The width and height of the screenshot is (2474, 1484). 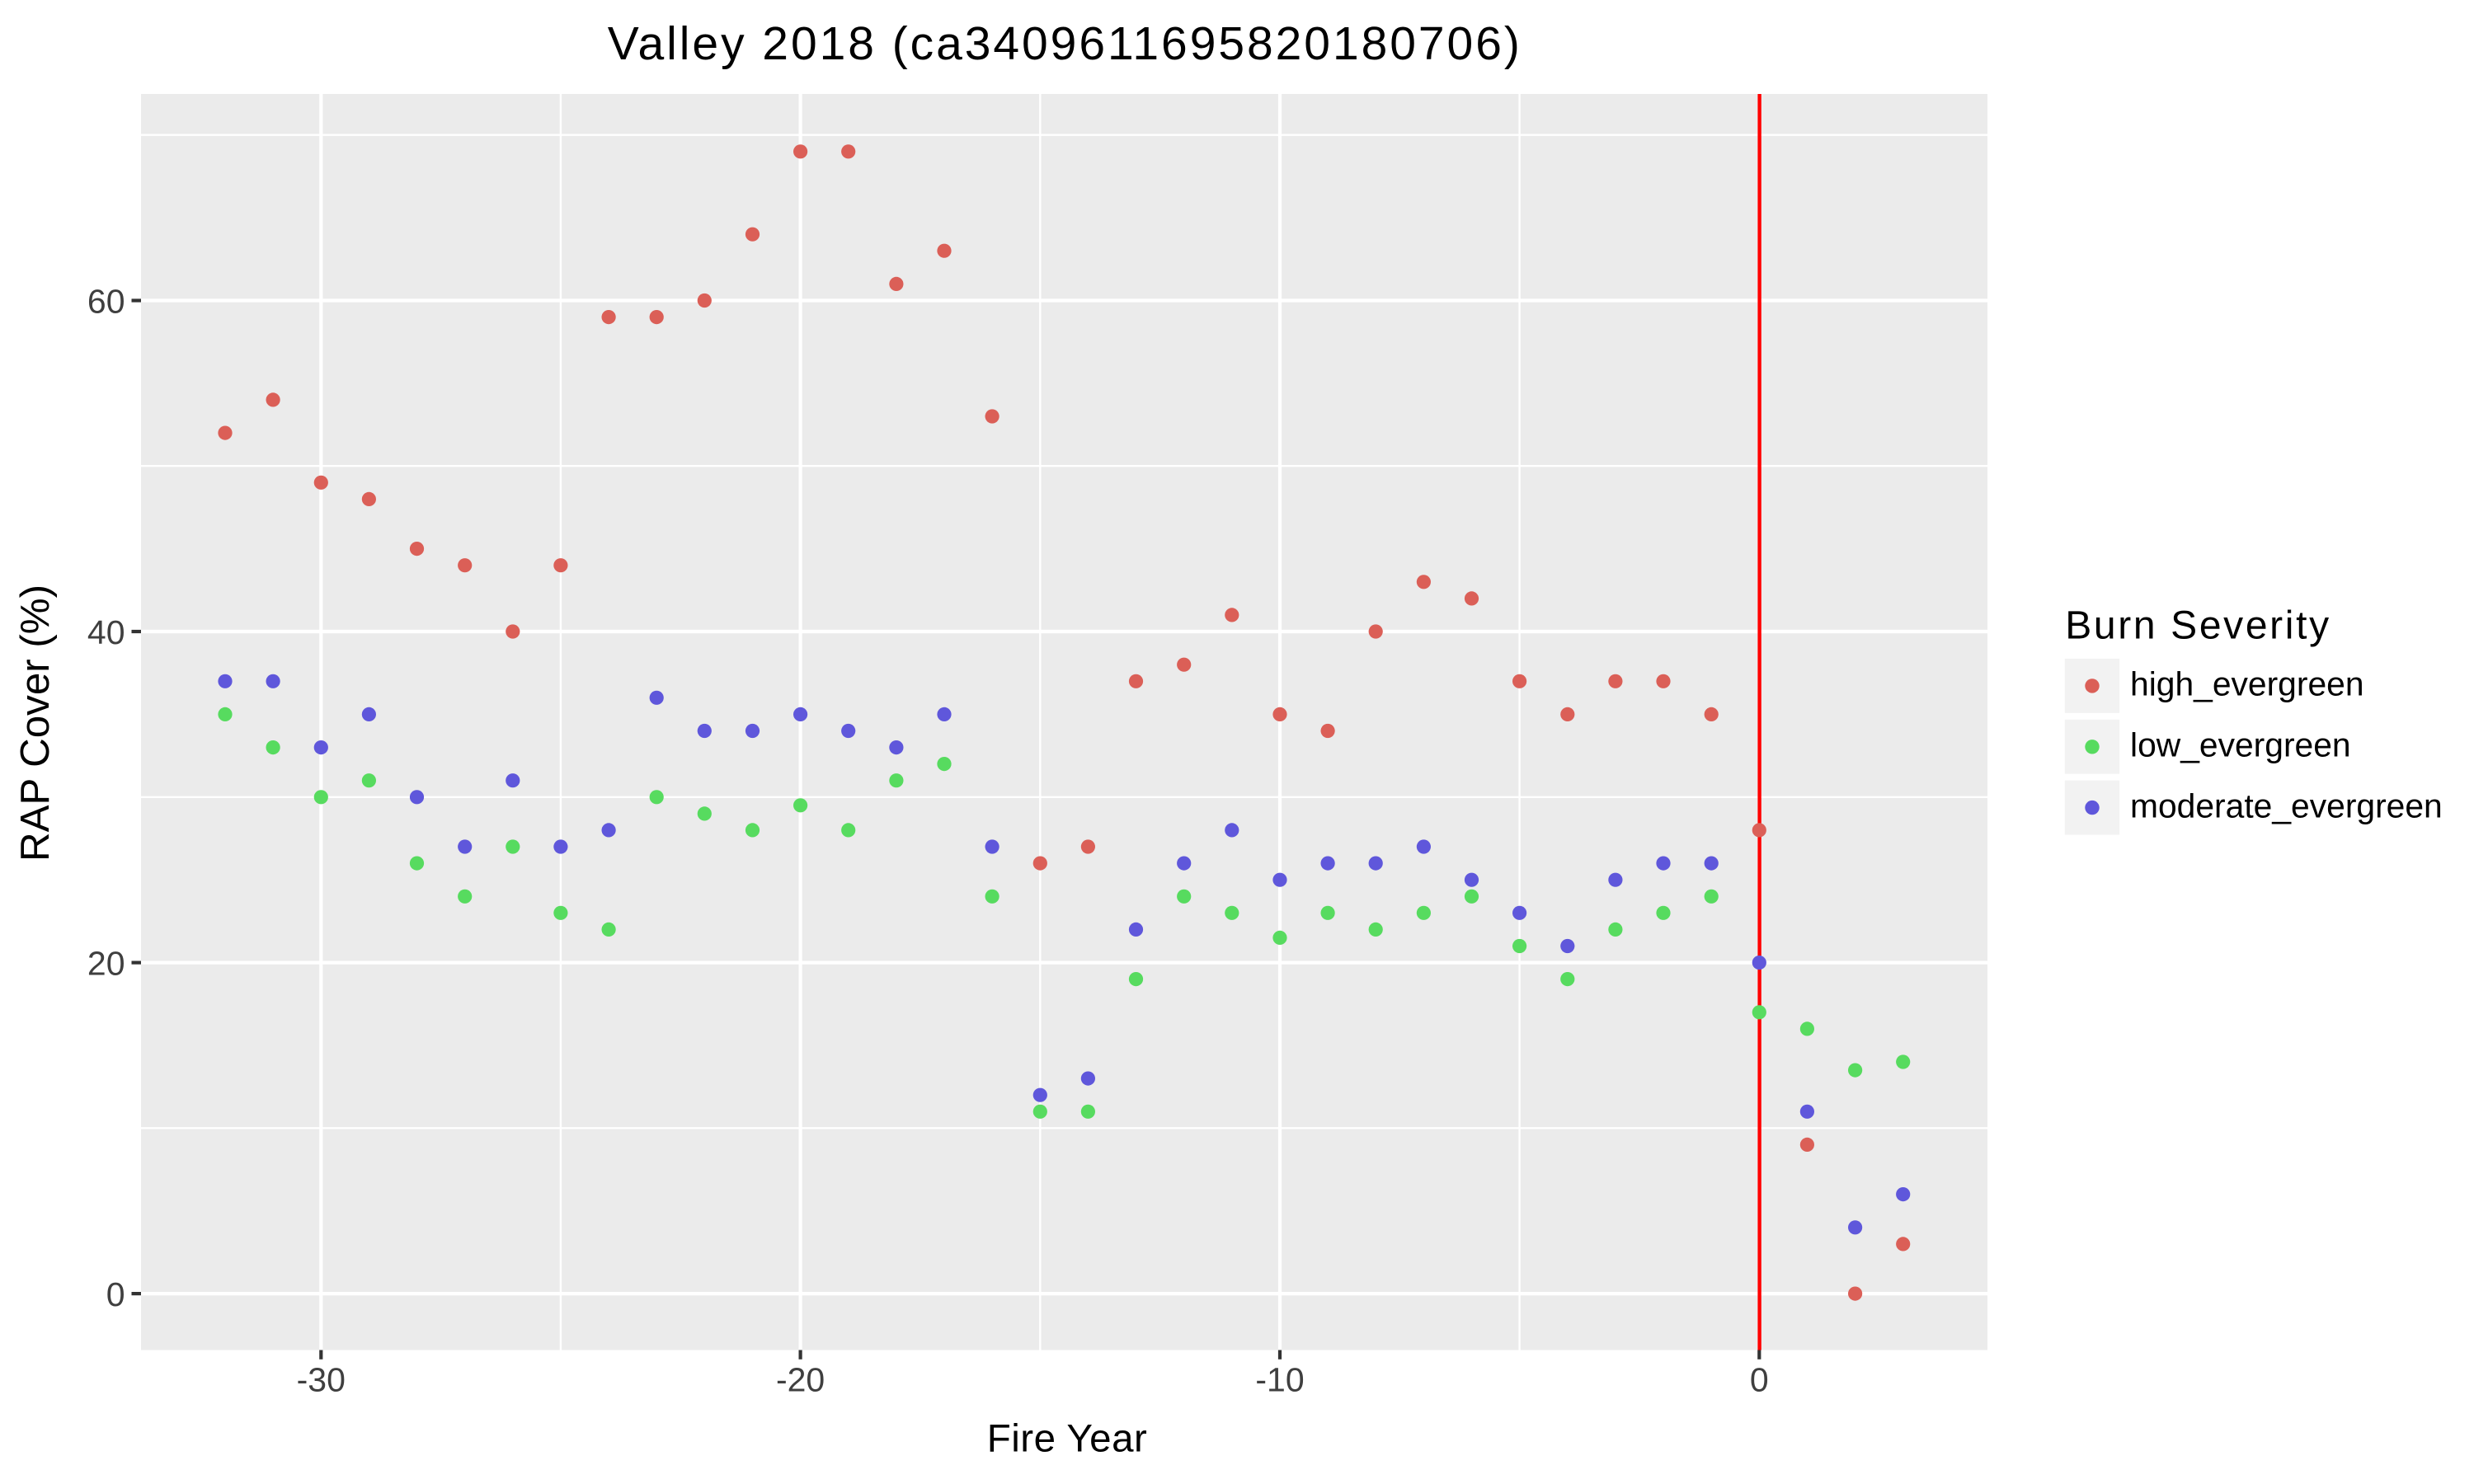 What do you see at coordinates (1279, 1380) in the screenshot?
I see `svg-text: -10` at bounding box center [1279, 1380].